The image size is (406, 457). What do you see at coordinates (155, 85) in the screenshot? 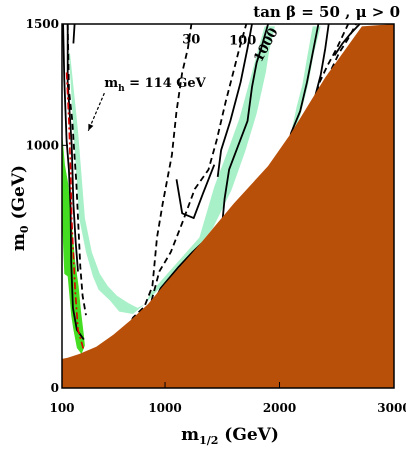
I see `annotation-4: mh = 114 GeV` at bounding box center [155, 85].